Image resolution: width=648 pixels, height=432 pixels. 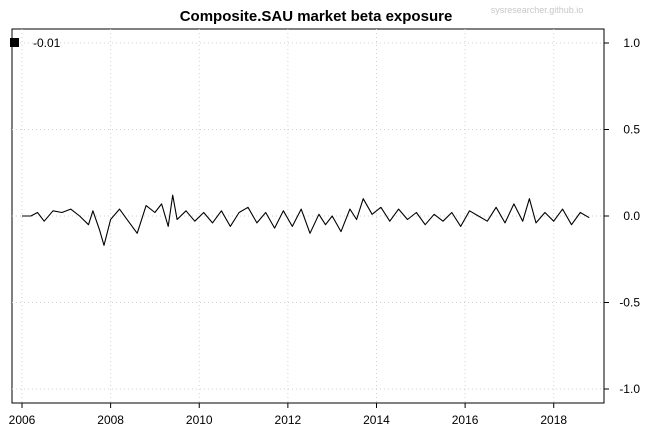 I want to click on legend-swatch, so click(x=14, y=42).